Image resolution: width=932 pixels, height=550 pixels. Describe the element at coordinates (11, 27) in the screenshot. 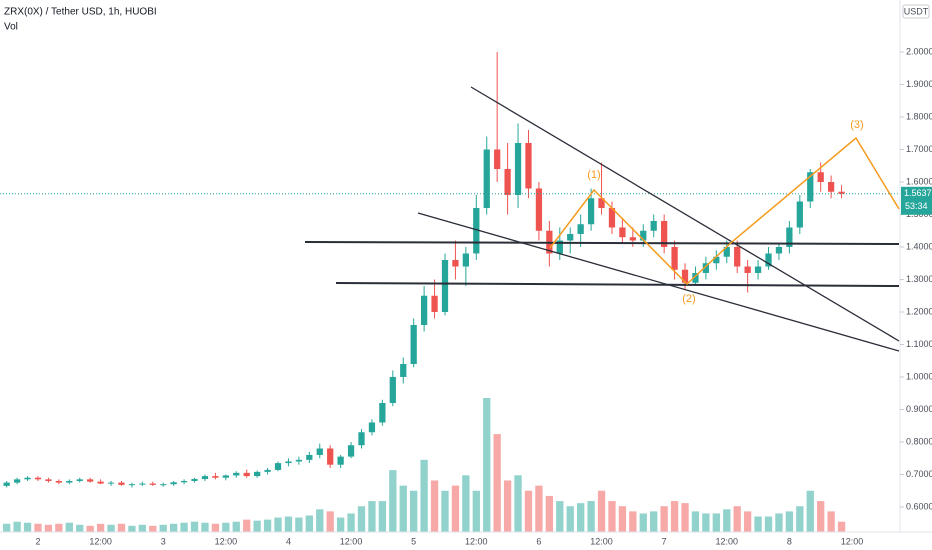

I see `volume-label: Vol` at that location.